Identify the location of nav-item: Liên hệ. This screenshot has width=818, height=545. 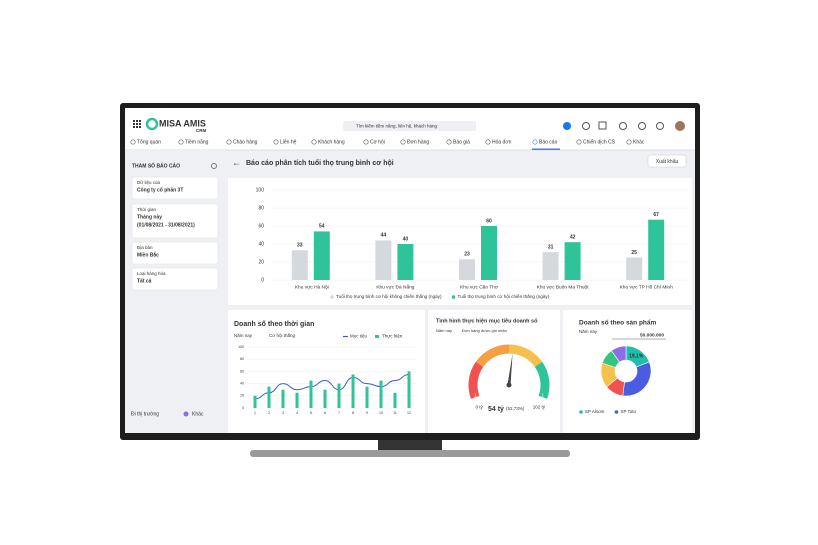
(288, 142).